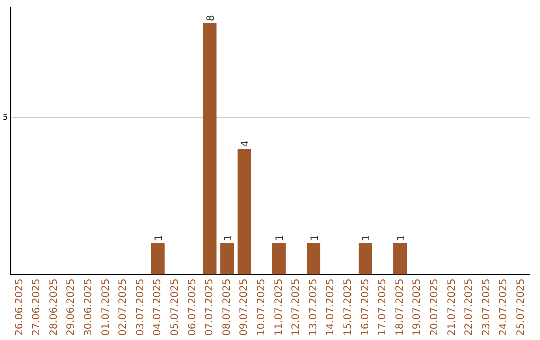 The width and height of the screenshot is (540, 340). Describe the element at coordinates (192, 307) in the screenshot. I see `x-tick-label: 06.07.2025` at that location.